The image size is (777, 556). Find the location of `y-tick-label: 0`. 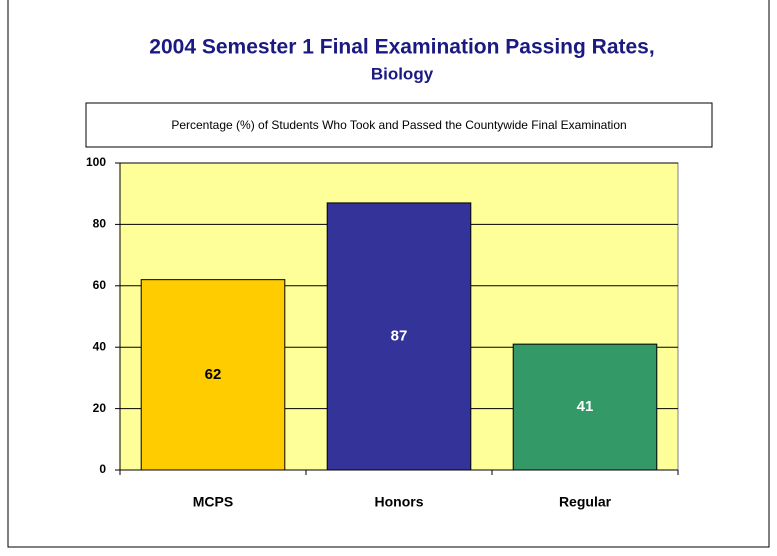

y-tick-label: 0 is located at coordinates (102, 469).